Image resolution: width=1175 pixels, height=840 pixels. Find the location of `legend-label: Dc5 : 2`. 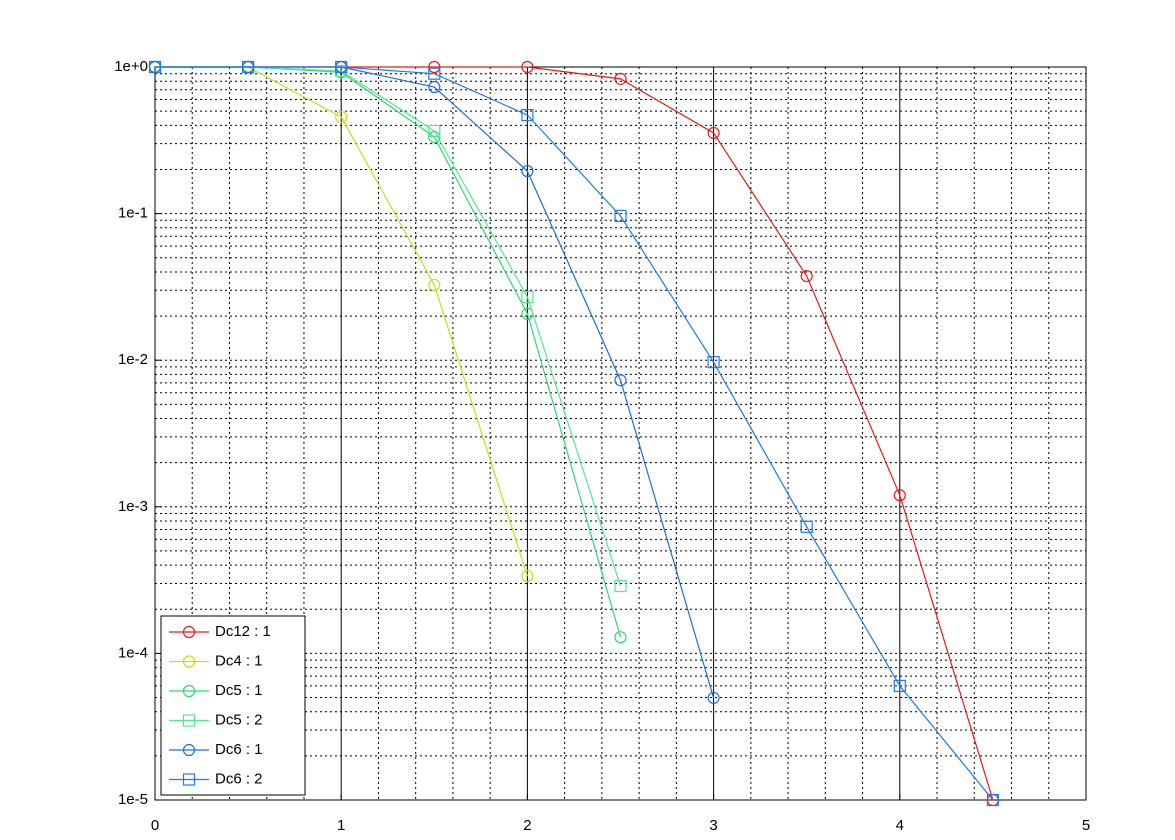

legend-label: Dc5 : 2 is located at coordinates (239, 719).